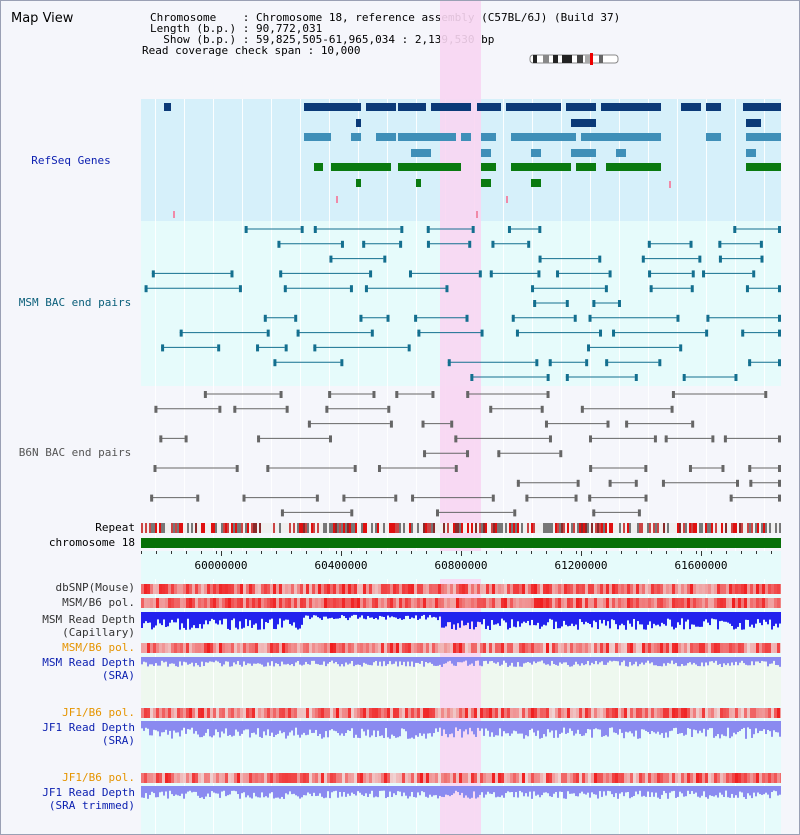 Image resolution: width=800 pixels, height=835 pixels. What do you see at coordinates (98, 712) in the screenshot?
I see `jf1-b6-pol-label: JF1/B6 pol.` at bounding box center [98, 712].